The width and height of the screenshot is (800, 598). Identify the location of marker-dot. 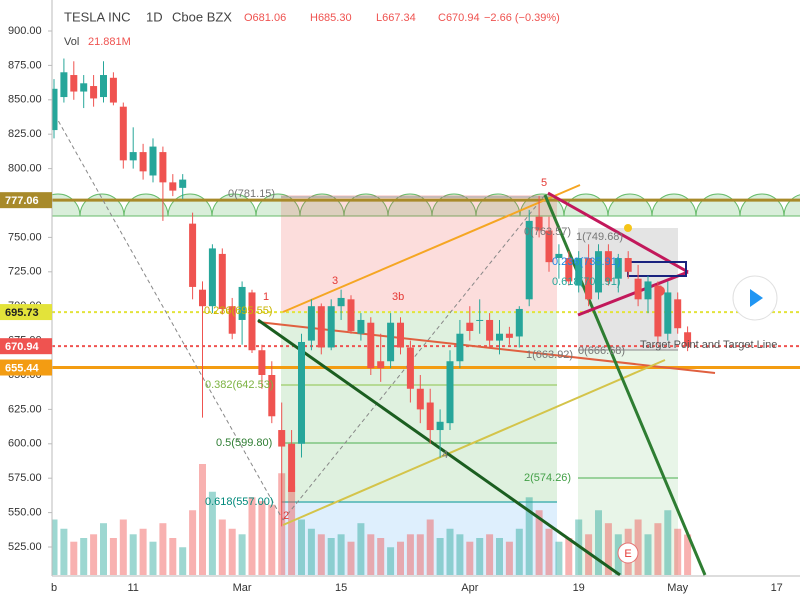
(628, 228).